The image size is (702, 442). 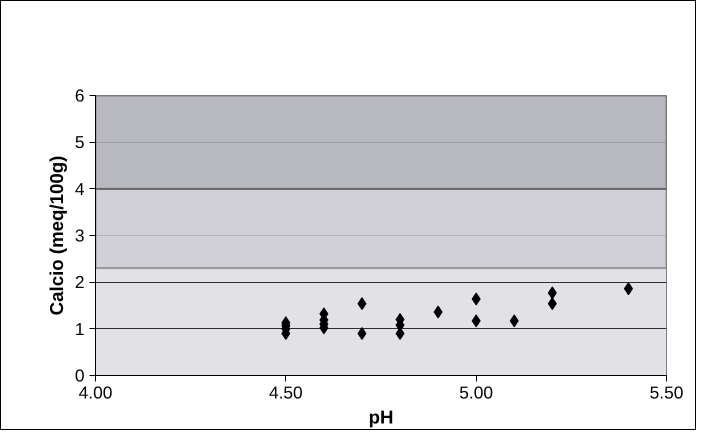 I want to click on x-tick-label: 4.00, so click(x=95, y=392).